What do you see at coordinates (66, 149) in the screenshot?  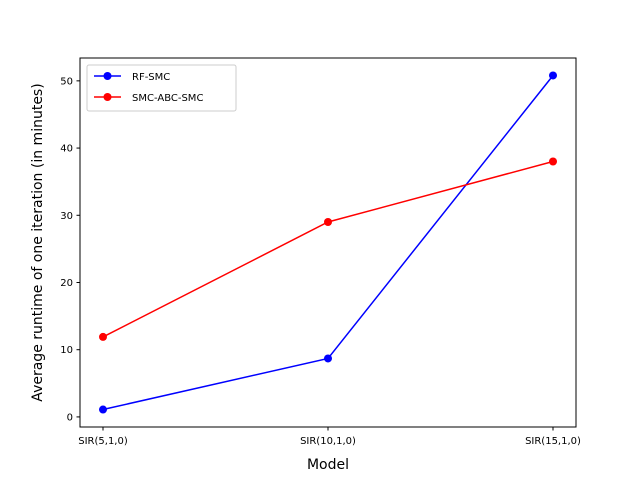 I see `y-tick-label: 40` at bounding box center [66, 149].